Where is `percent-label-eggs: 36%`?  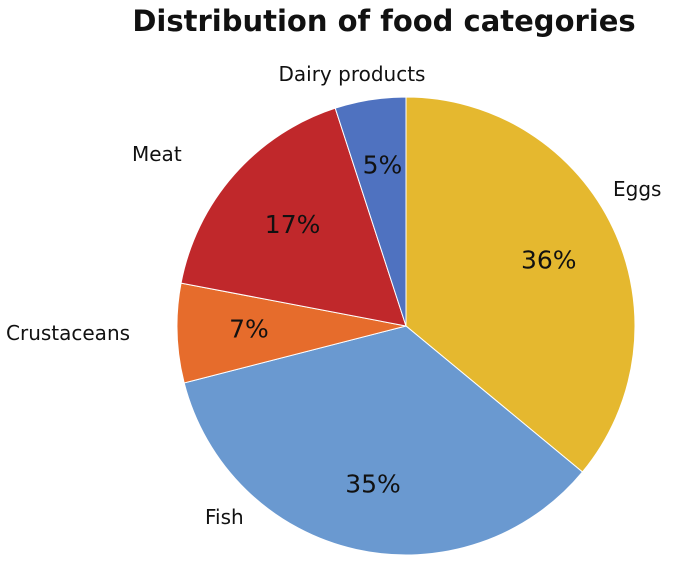 percent-label-eggs: 36% is located at coordinates (549, 260).